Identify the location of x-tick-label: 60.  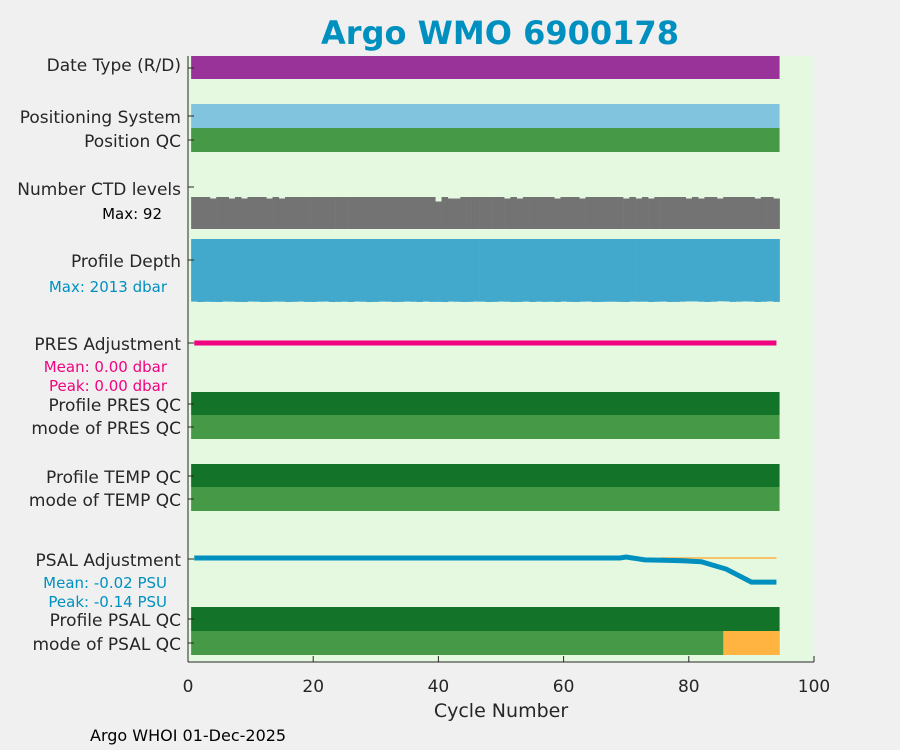
(564, 687).